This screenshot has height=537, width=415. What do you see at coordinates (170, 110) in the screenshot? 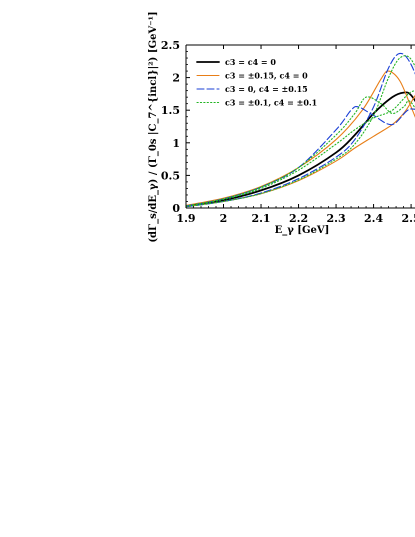
I see `y-tick-label-3: 1.5` at bounding box center [170, 110].